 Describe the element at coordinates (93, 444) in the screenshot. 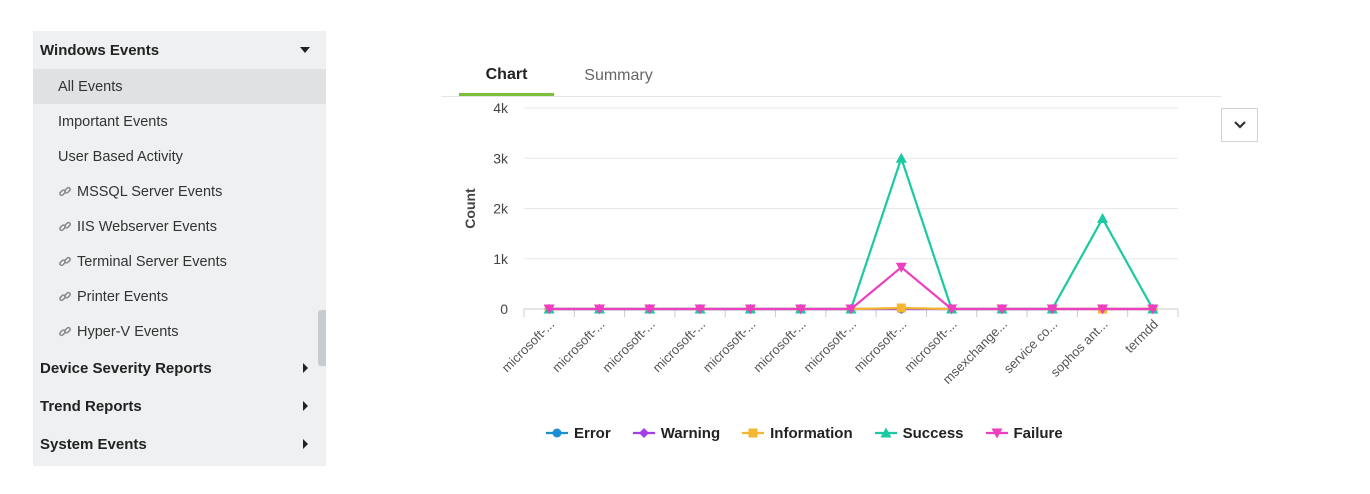

I see `group-label: System Events` at that location.